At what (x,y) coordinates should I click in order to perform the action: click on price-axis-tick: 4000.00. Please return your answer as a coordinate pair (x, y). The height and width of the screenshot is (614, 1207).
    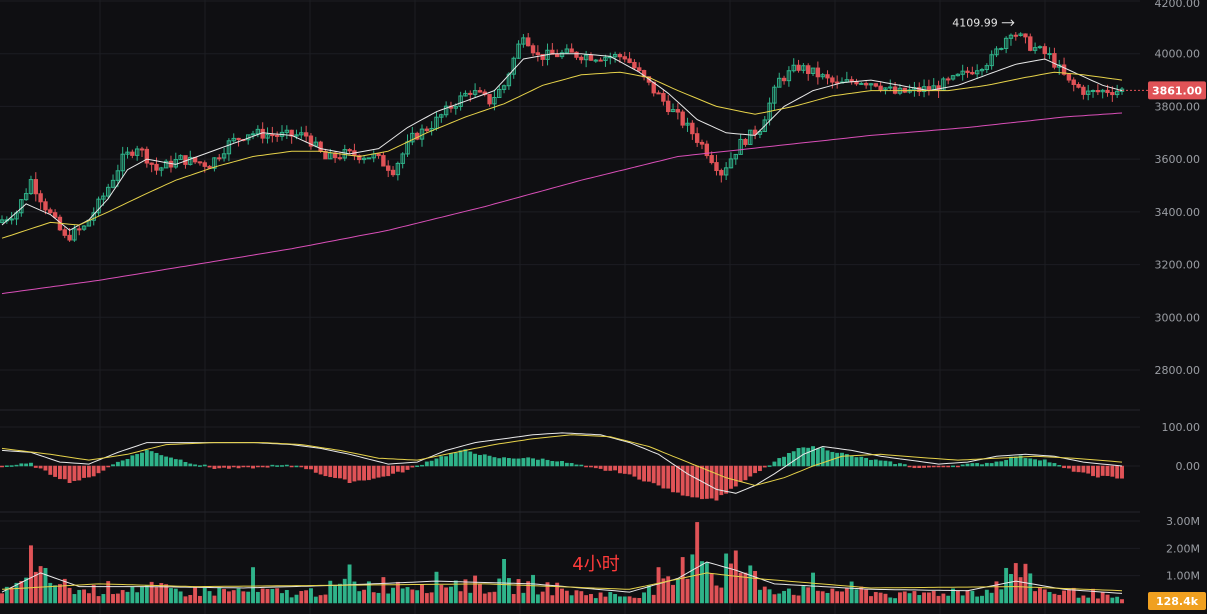
    Looking at the image, I should click on (1178, 54).